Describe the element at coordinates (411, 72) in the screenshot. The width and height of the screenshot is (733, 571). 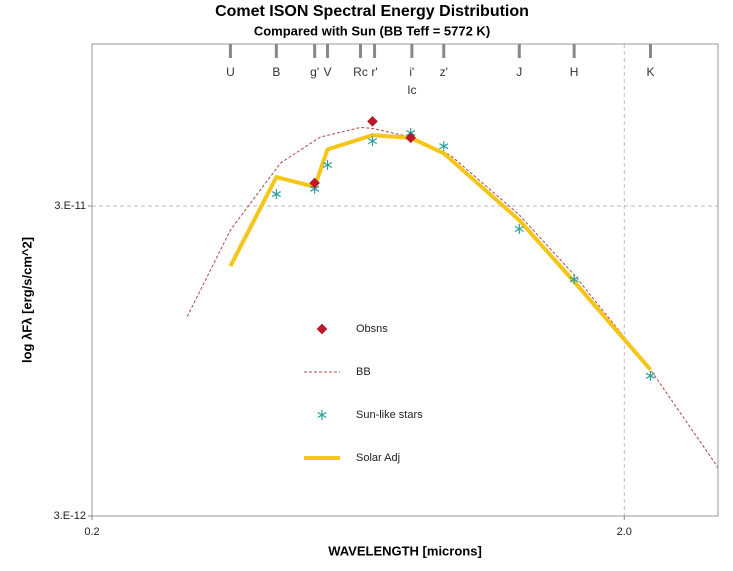
I see `band-label: i'` at that location.